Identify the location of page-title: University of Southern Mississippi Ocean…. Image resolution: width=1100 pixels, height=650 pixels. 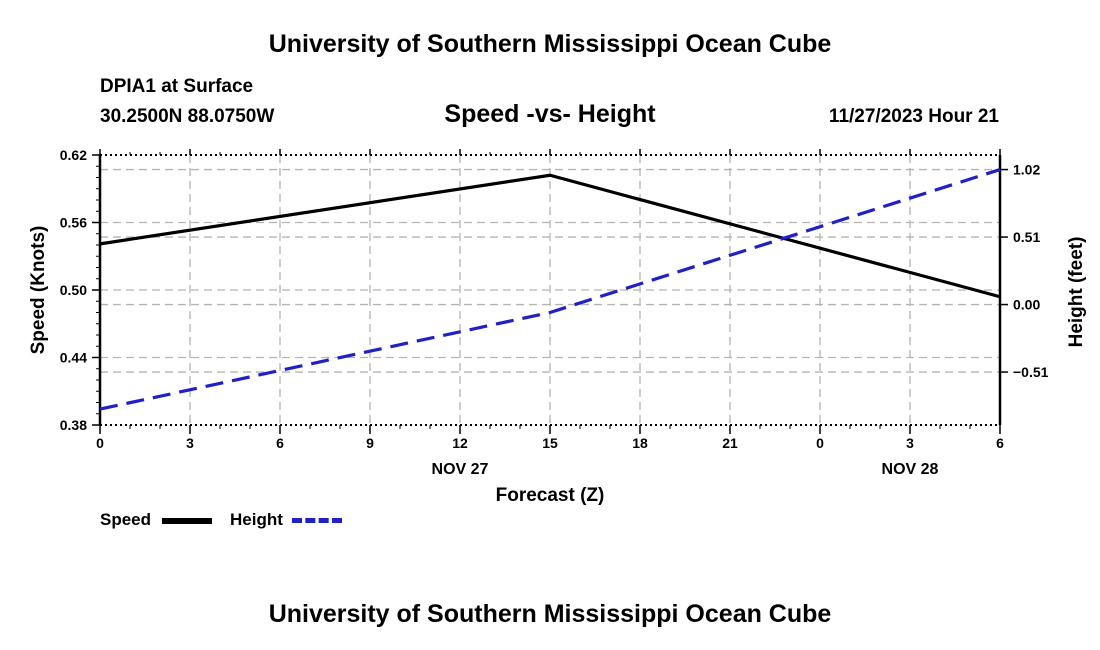
(550, 44).